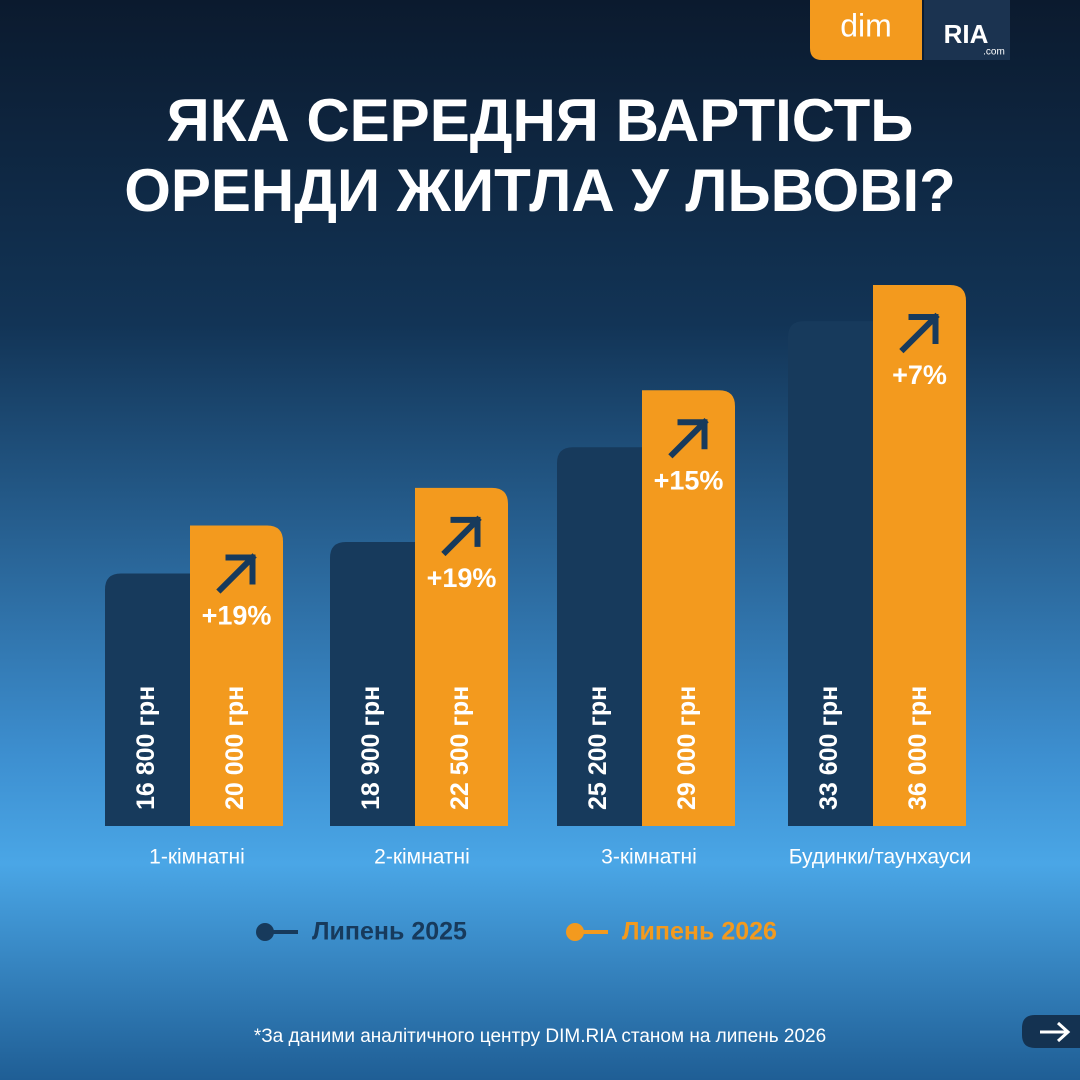  I want to click on category-label: 1-кімнатні, so click(197, 857).